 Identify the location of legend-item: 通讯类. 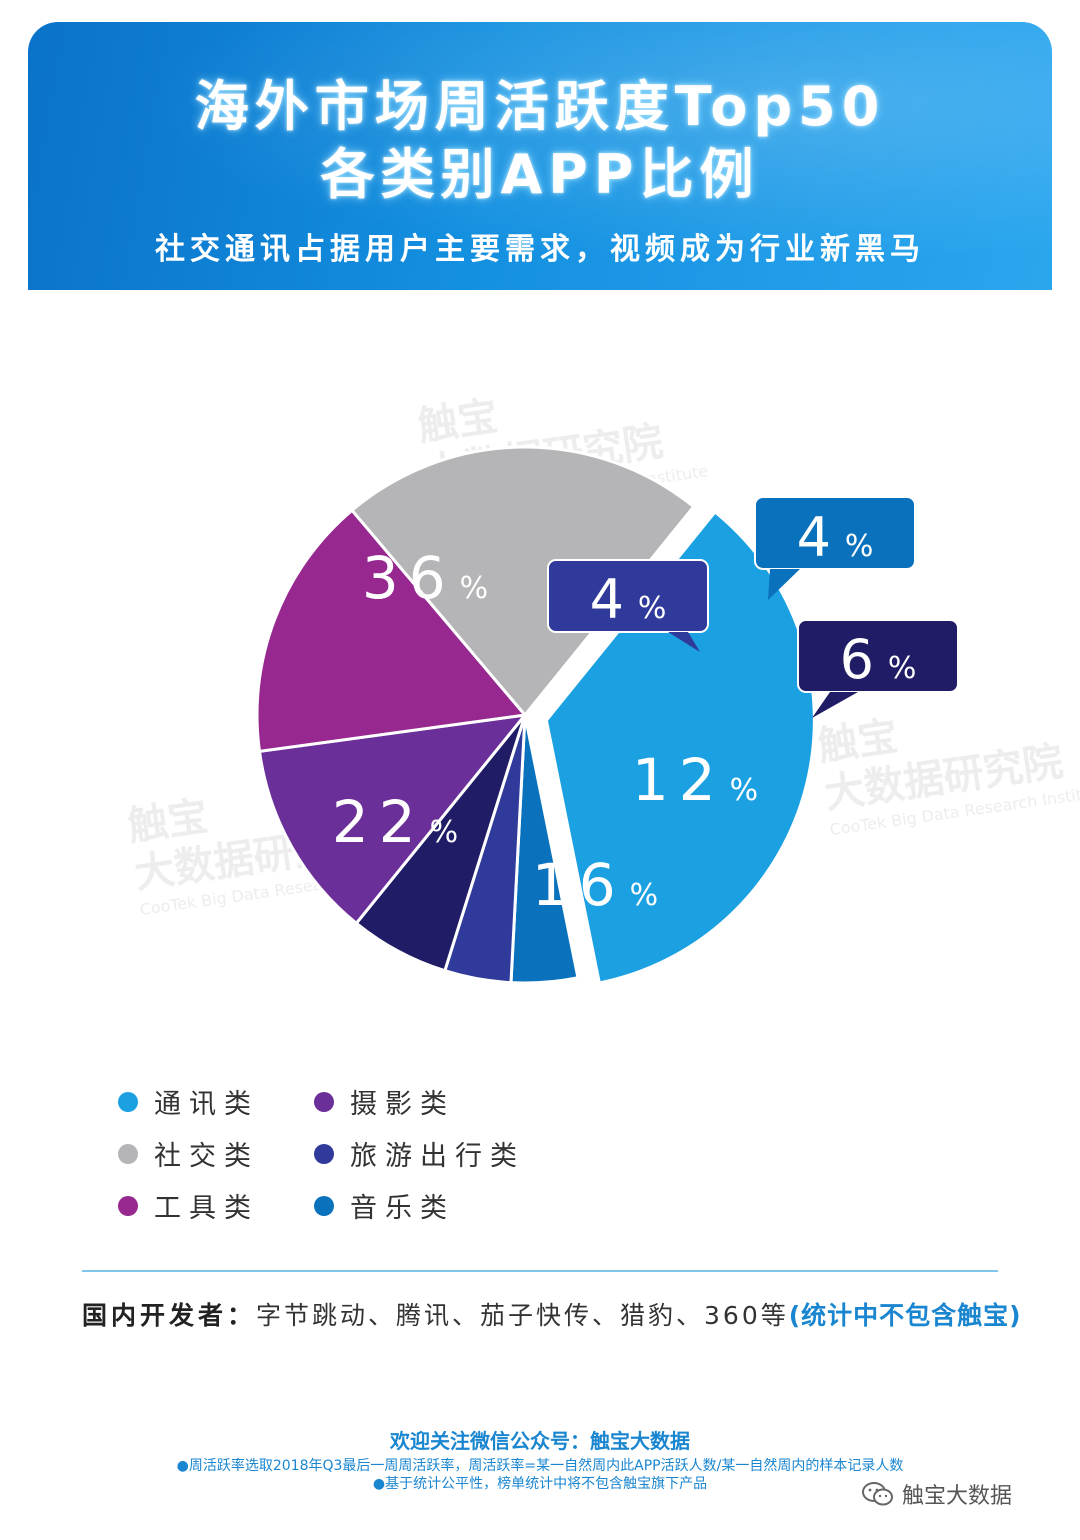
(188, 1101).